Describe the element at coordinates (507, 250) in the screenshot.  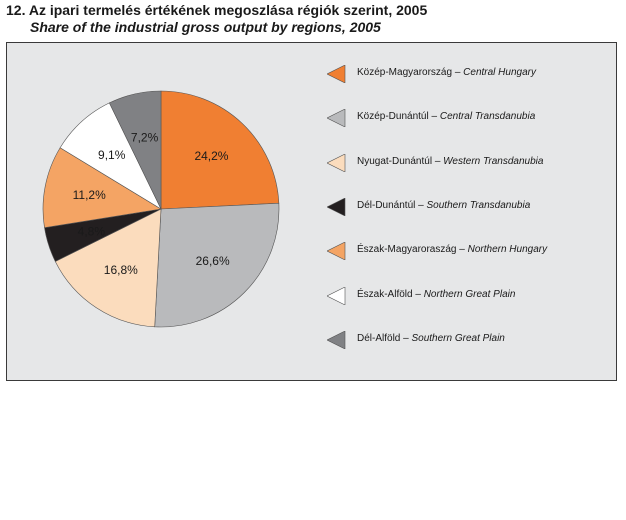
I see `legend-label-en: Northern Hungary` at that location.